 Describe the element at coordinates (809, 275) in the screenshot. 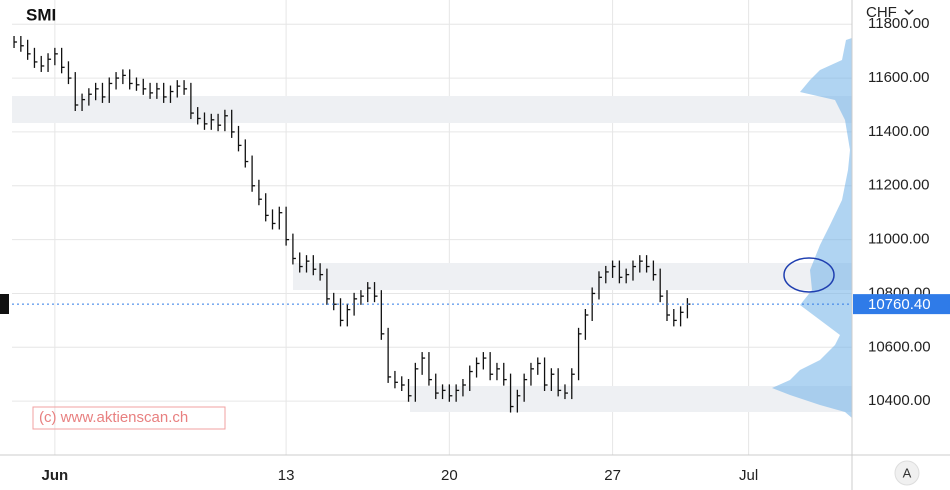

I see `highlight-circle` at that location.